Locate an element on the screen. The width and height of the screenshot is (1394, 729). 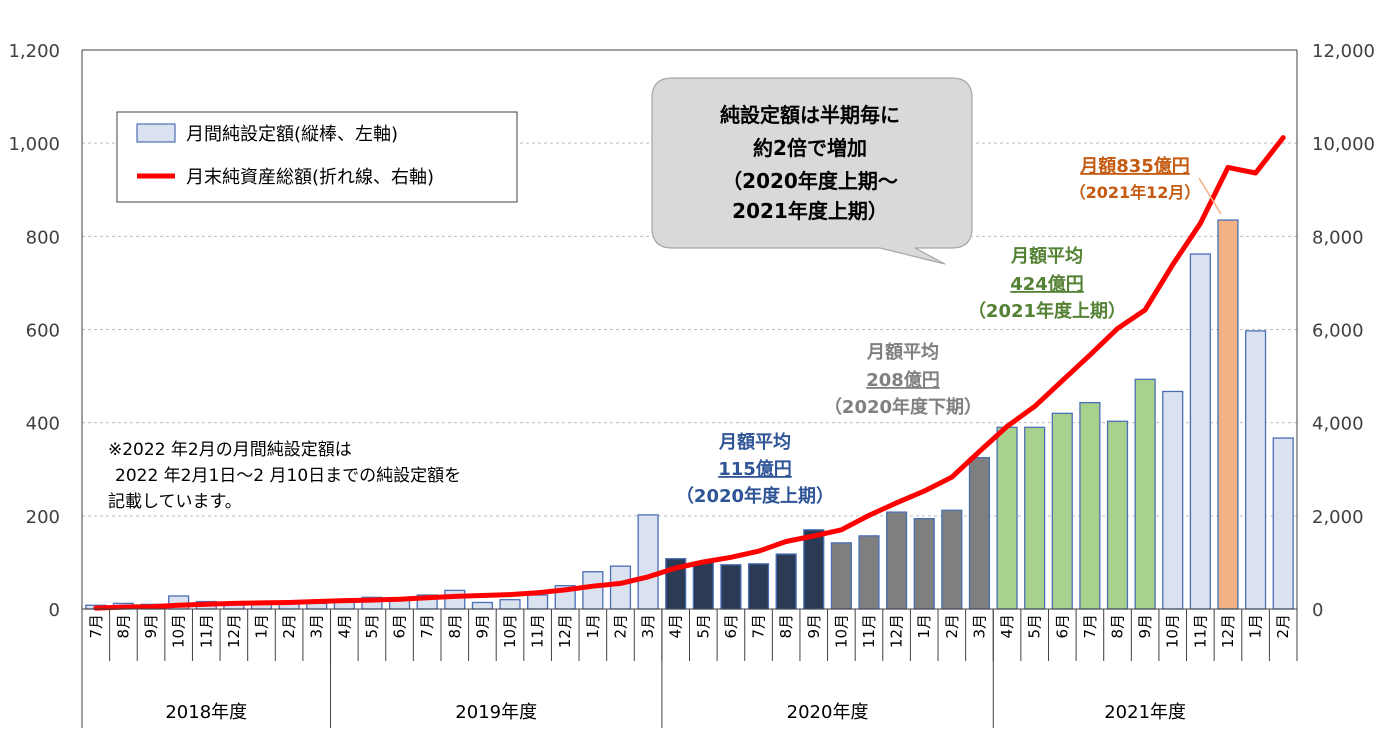
left-tick-label: 200 is located at coordinates (43, 517).